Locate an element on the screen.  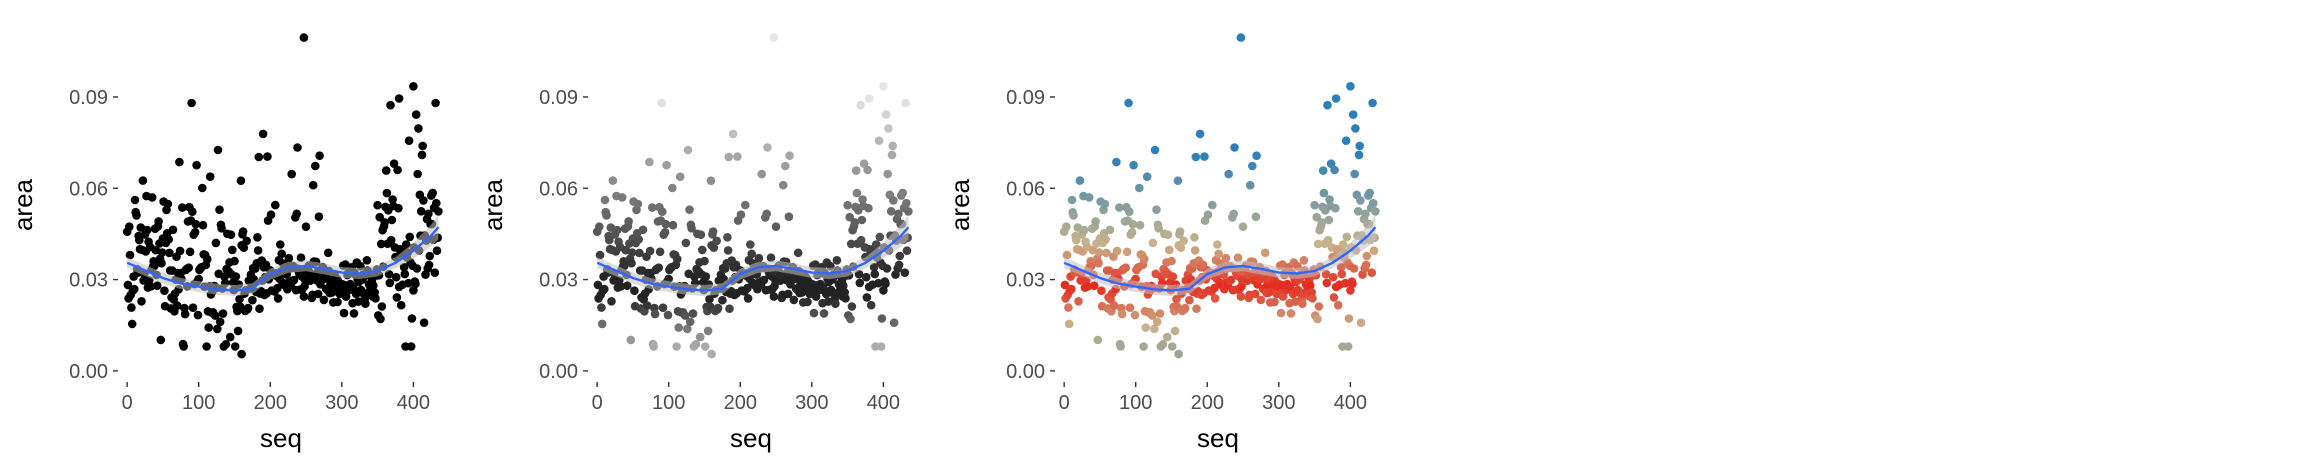
y-tick-label: 0.03 is located at coordinates (558, 281).